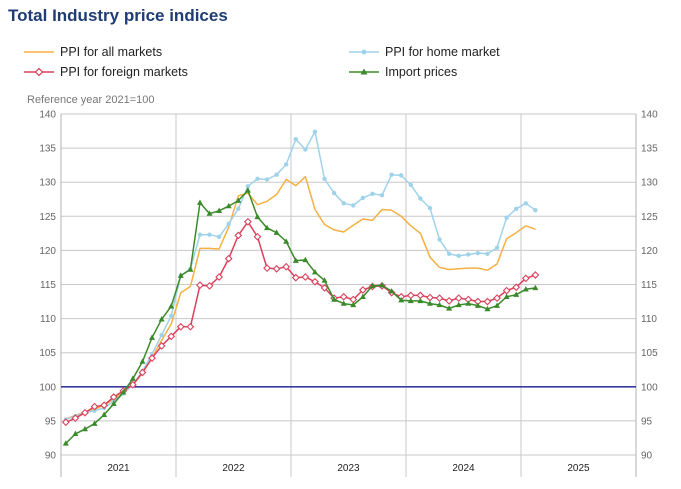 Image resolution: width=681 pixels, height=489 pixels. Describe the element at coordinates (48, 319) in the screenshot. I see `y-tick-left-110: 110` at that location.